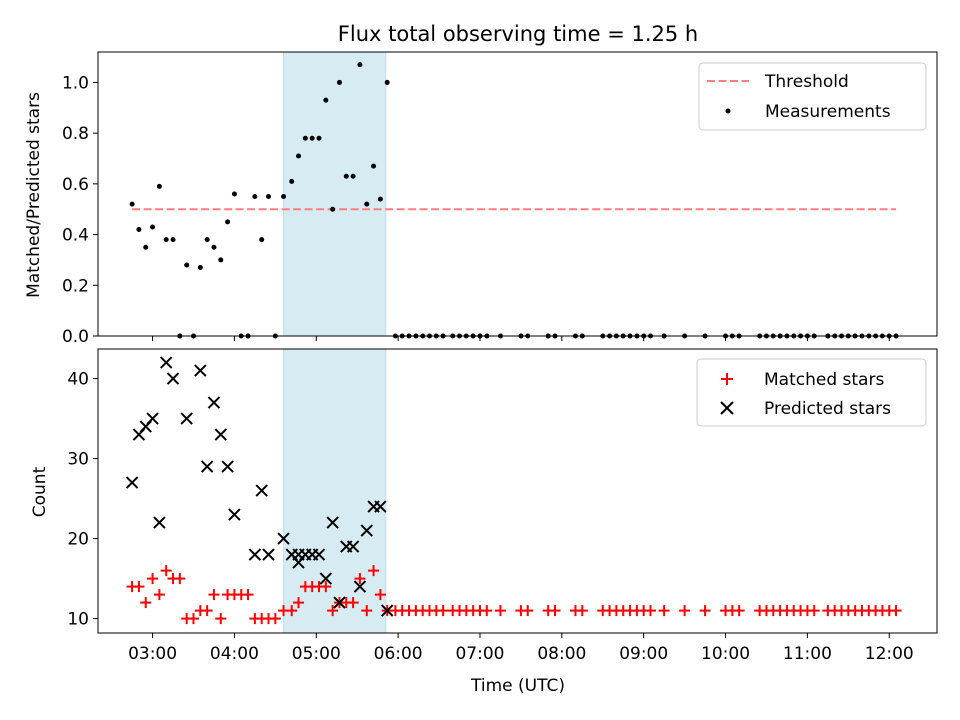 The width and height of the screenshot is (960, 720). What do you see at coordinates (398, 654) in the screenshot?
I see `x-tick-label: 06:00` at bounding box center [398, 654].